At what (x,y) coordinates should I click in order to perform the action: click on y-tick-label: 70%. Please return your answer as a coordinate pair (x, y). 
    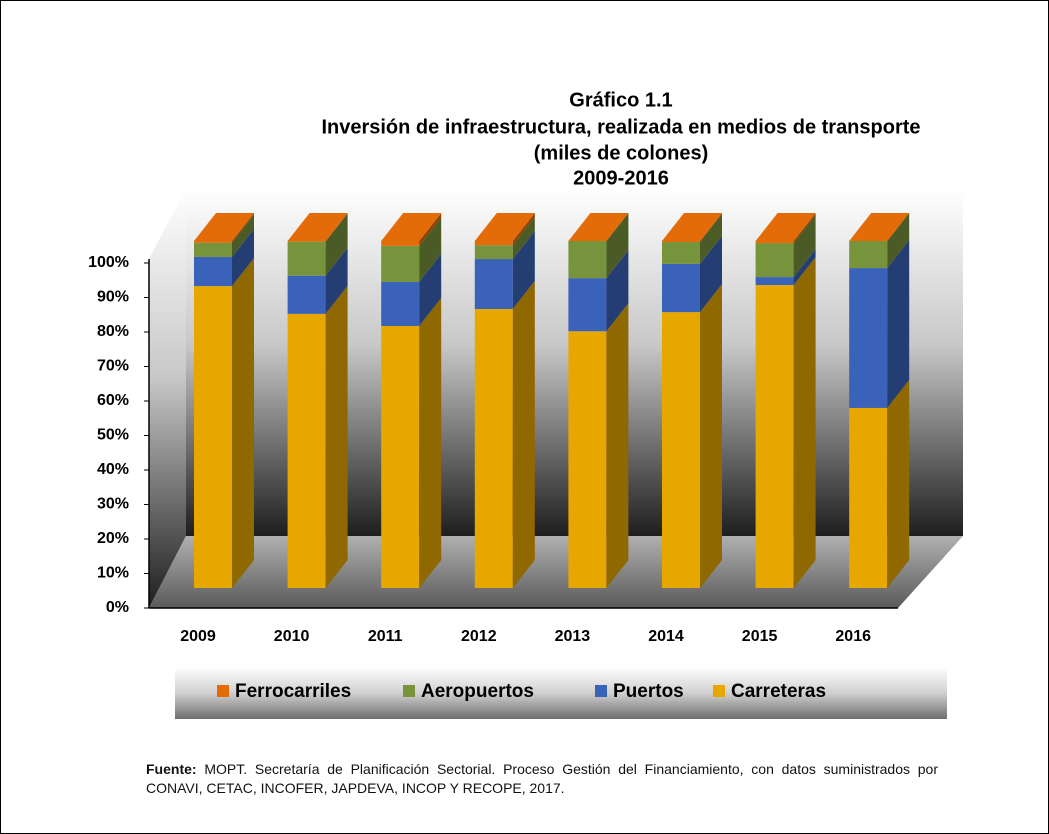
    Looking at the image, I should click on (113, 366).